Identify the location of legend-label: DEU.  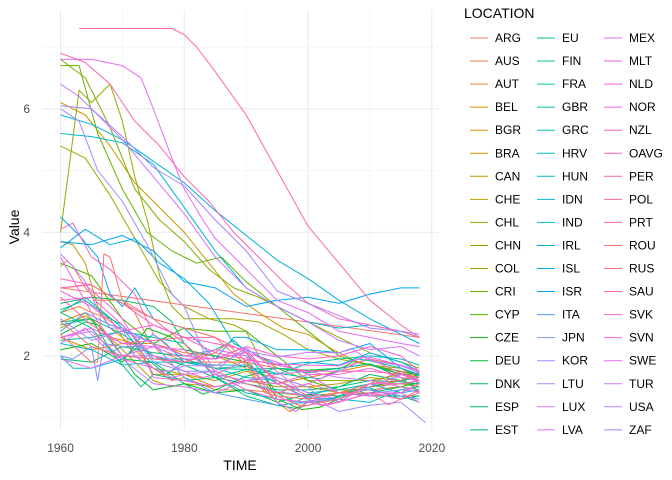
(507, 361).